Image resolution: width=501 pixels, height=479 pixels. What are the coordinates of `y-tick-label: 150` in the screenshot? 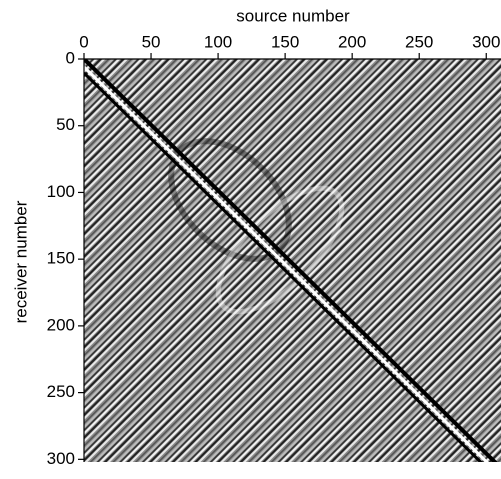 It's located at (61, 258).